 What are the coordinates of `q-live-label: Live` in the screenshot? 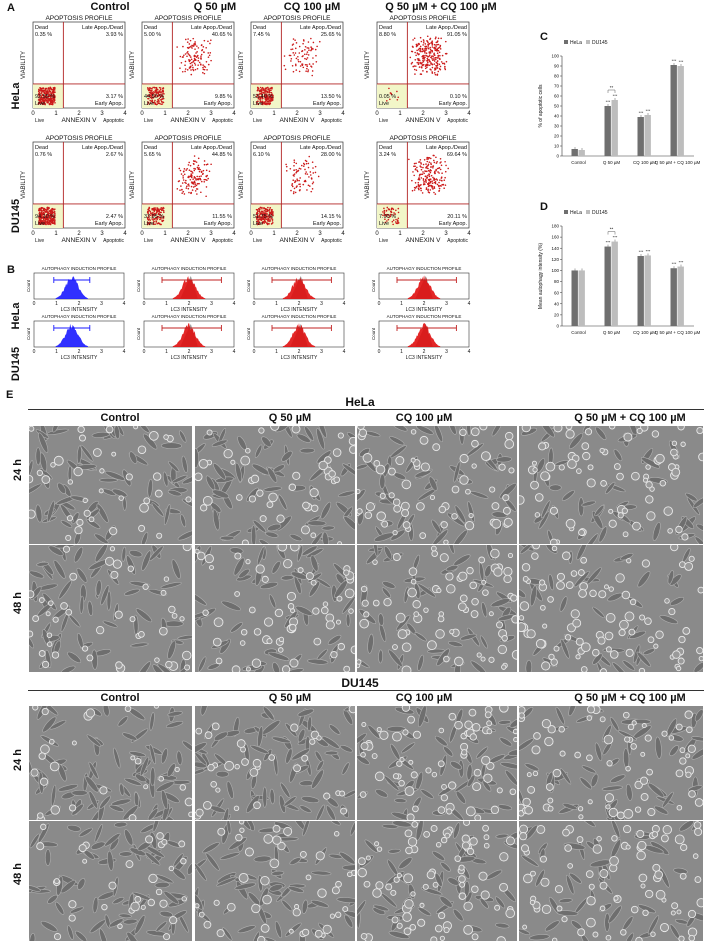 It's located at (258, 224).